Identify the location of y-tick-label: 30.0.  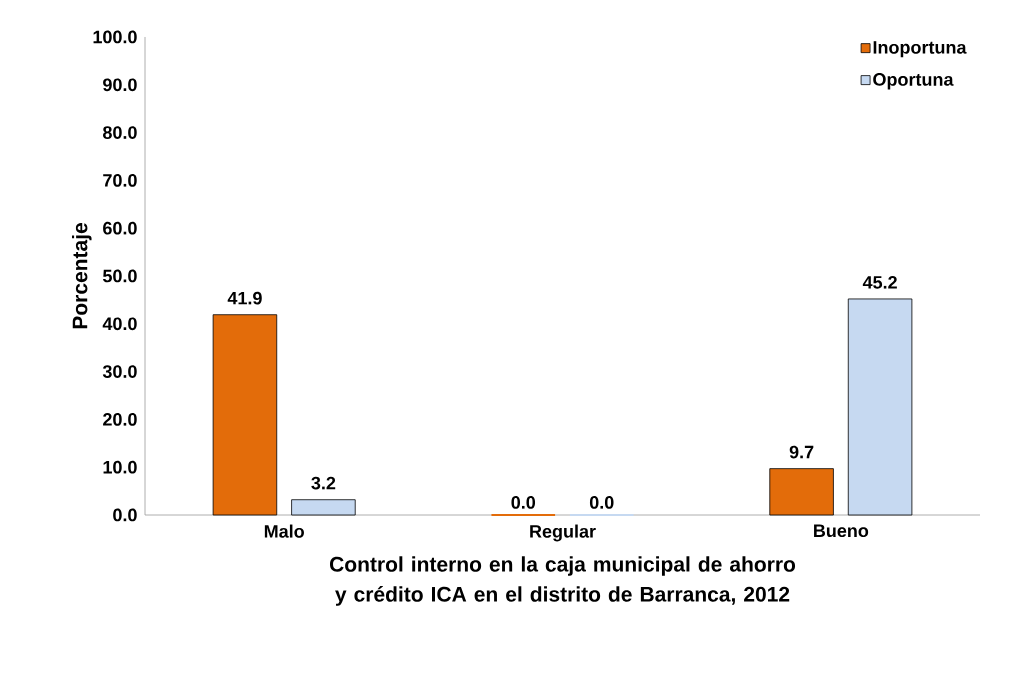
(119, 371).